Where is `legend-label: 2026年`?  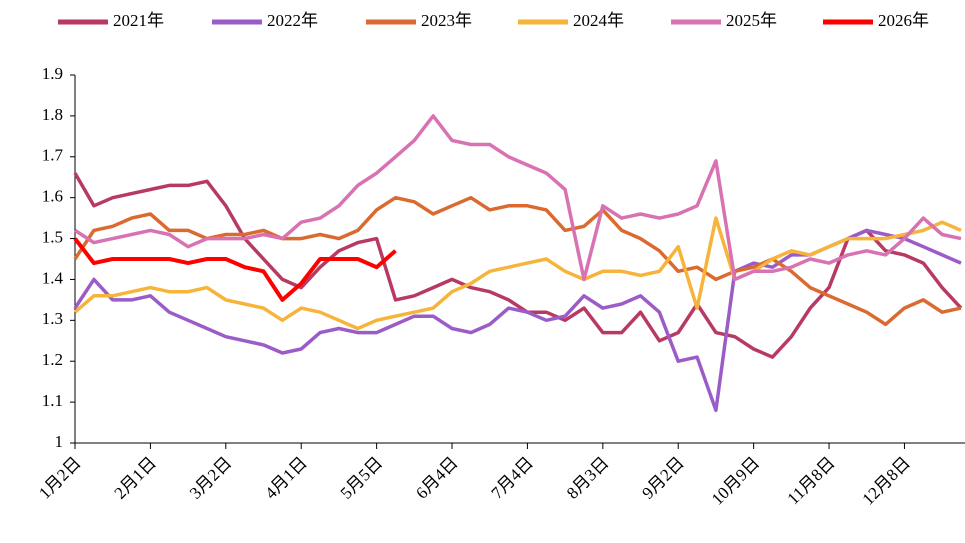
legend-label: 2026年 is located at coordinates (903, 20).